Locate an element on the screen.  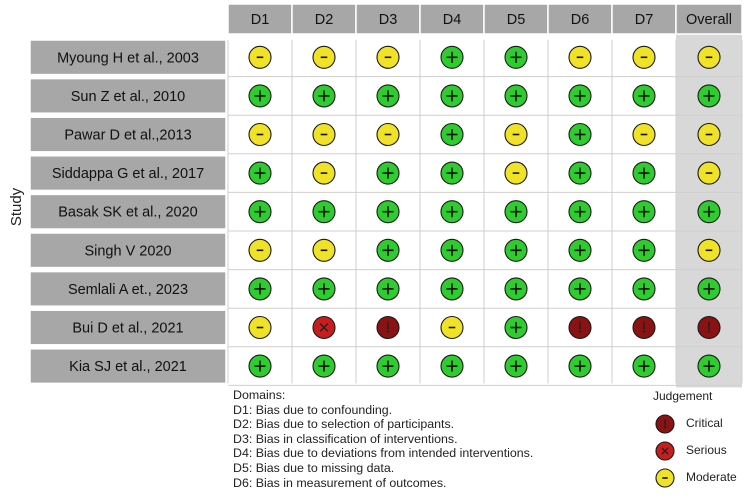
column-header-d4 is located at coordinates (452, 19).